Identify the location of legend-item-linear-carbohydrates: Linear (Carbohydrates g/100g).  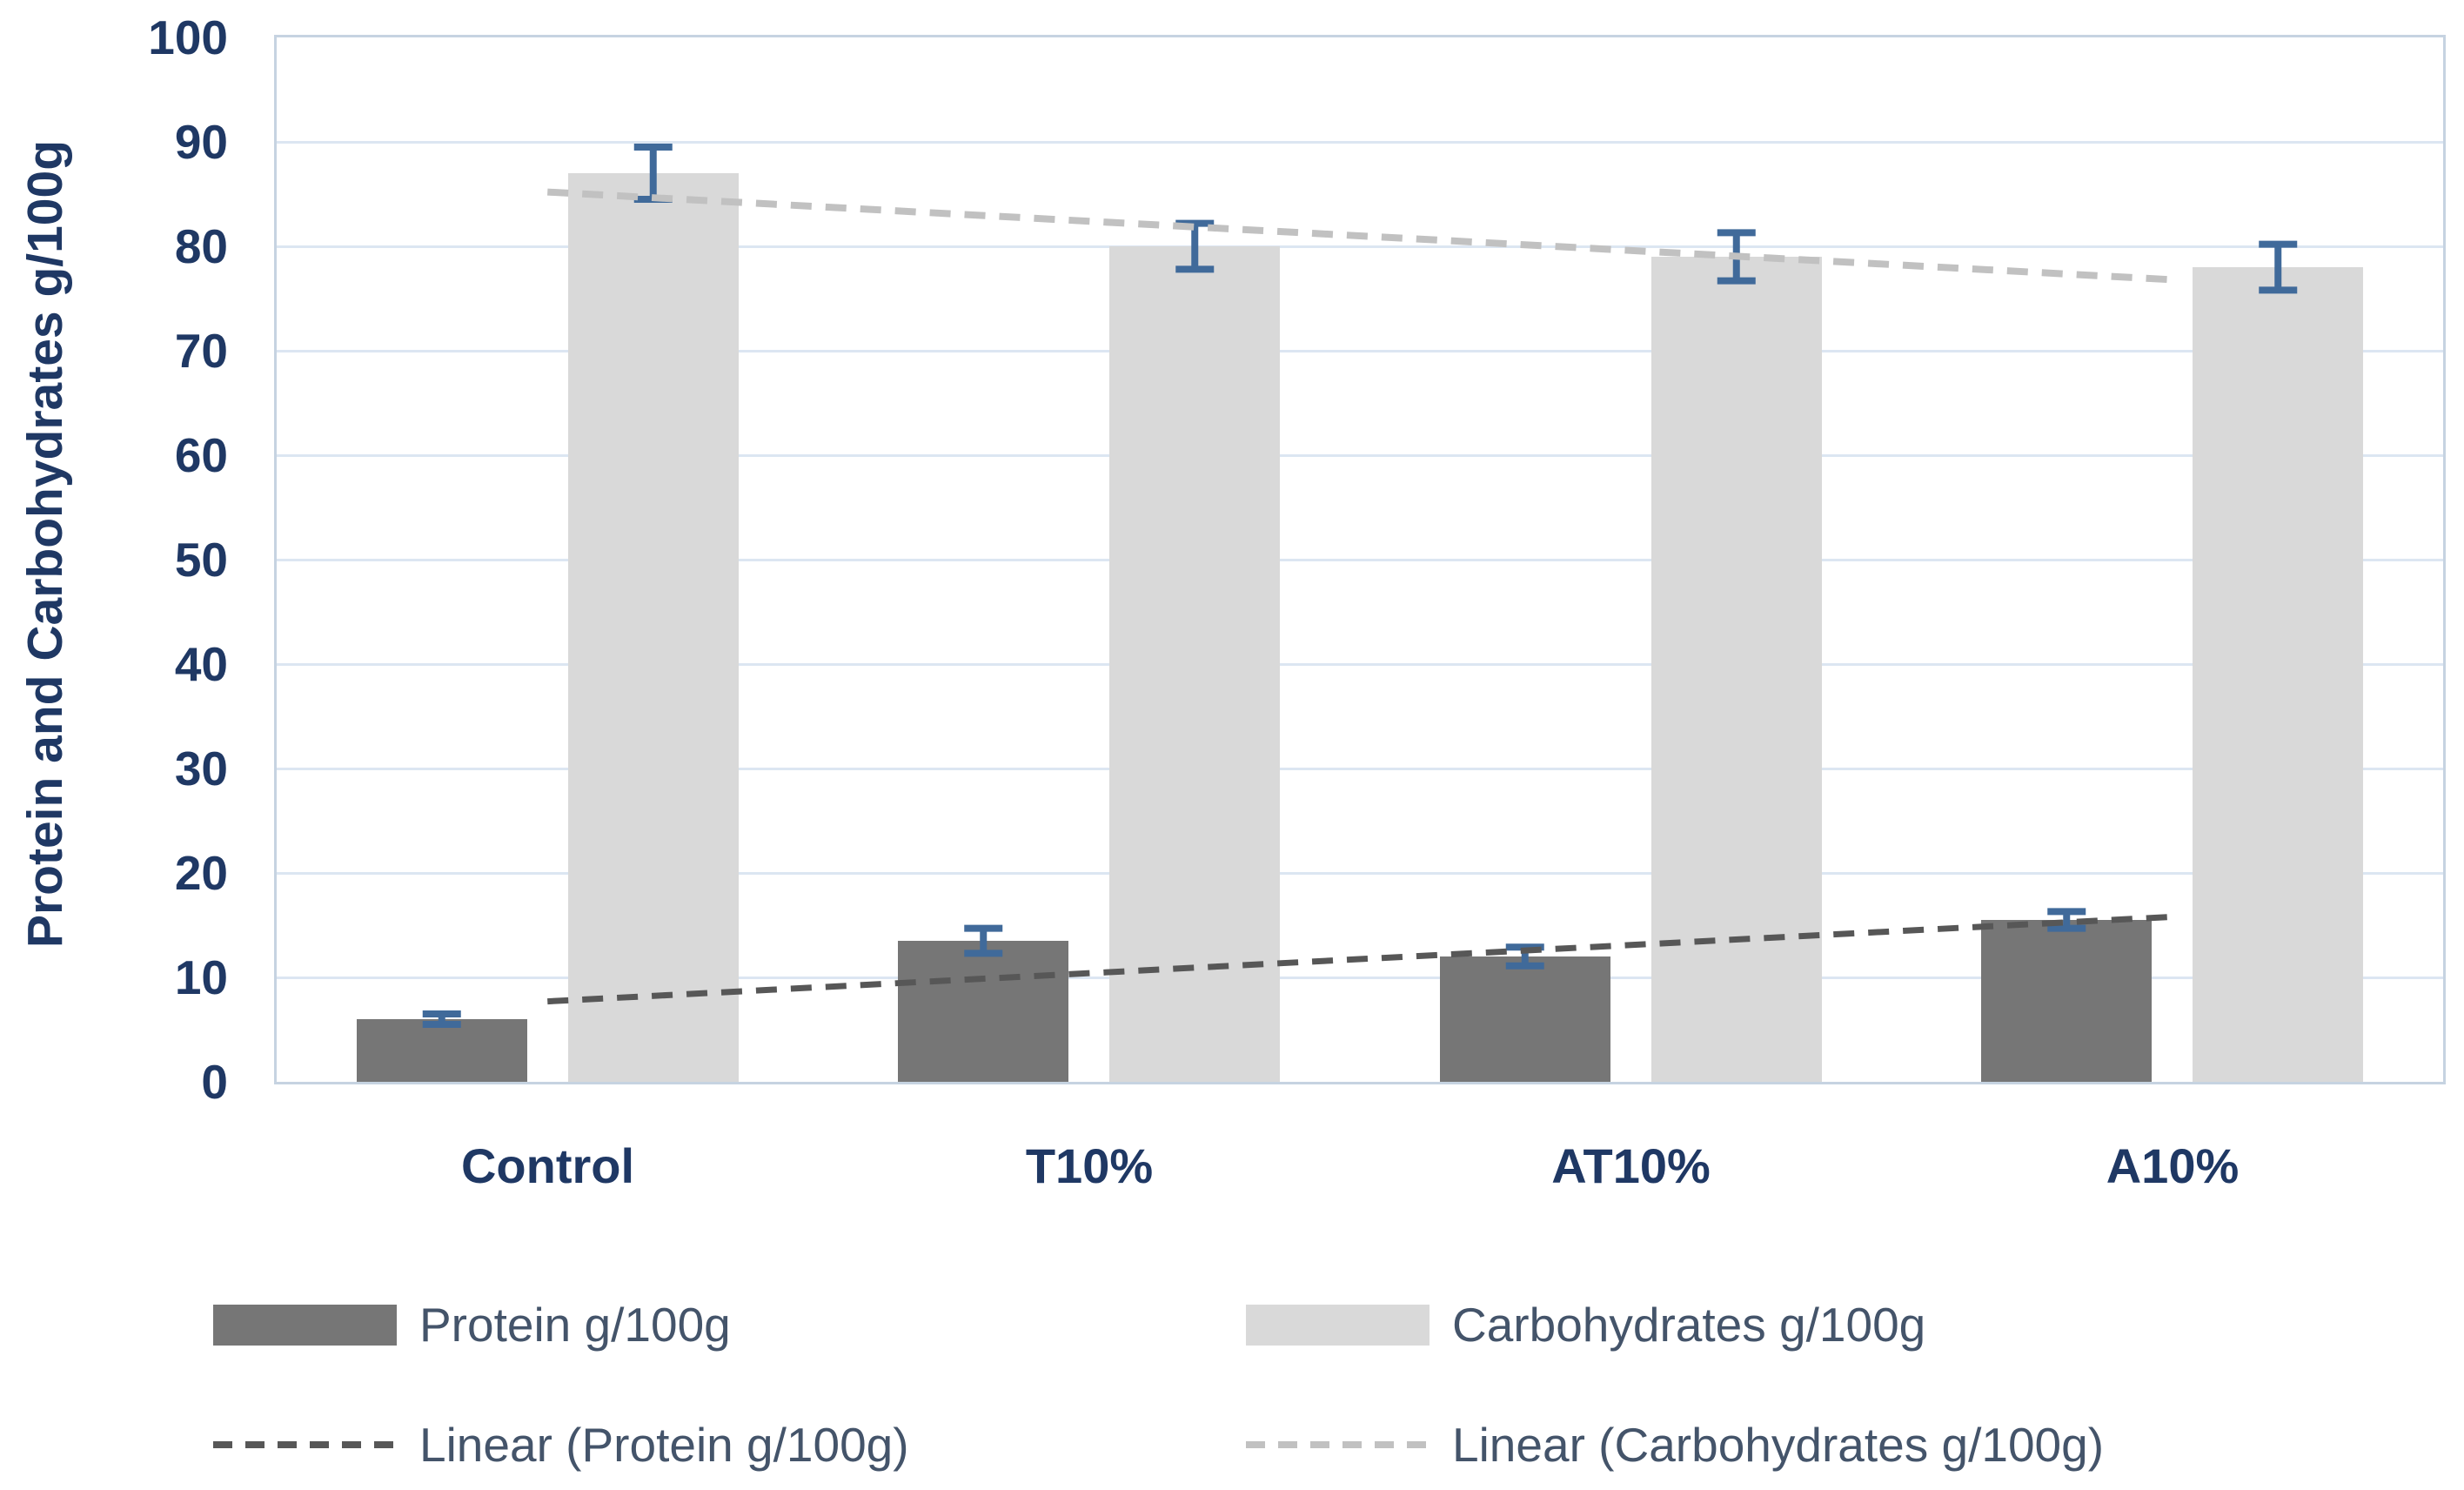
(1675, 1445).